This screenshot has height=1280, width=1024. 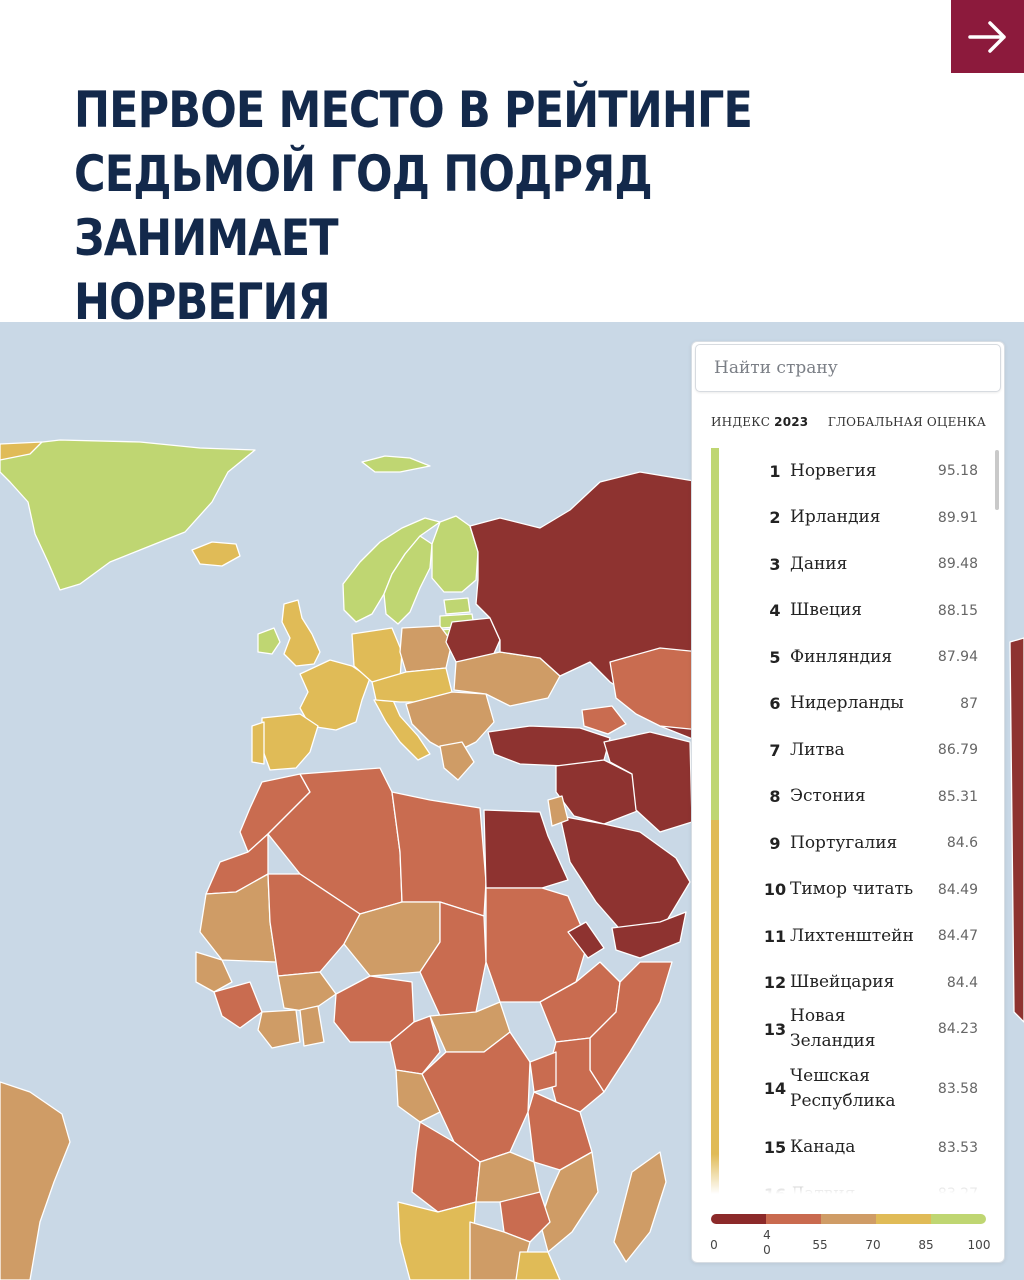 I want to click on ranking-row: 8 Эстония 85.31, so click(x=848, y=796).